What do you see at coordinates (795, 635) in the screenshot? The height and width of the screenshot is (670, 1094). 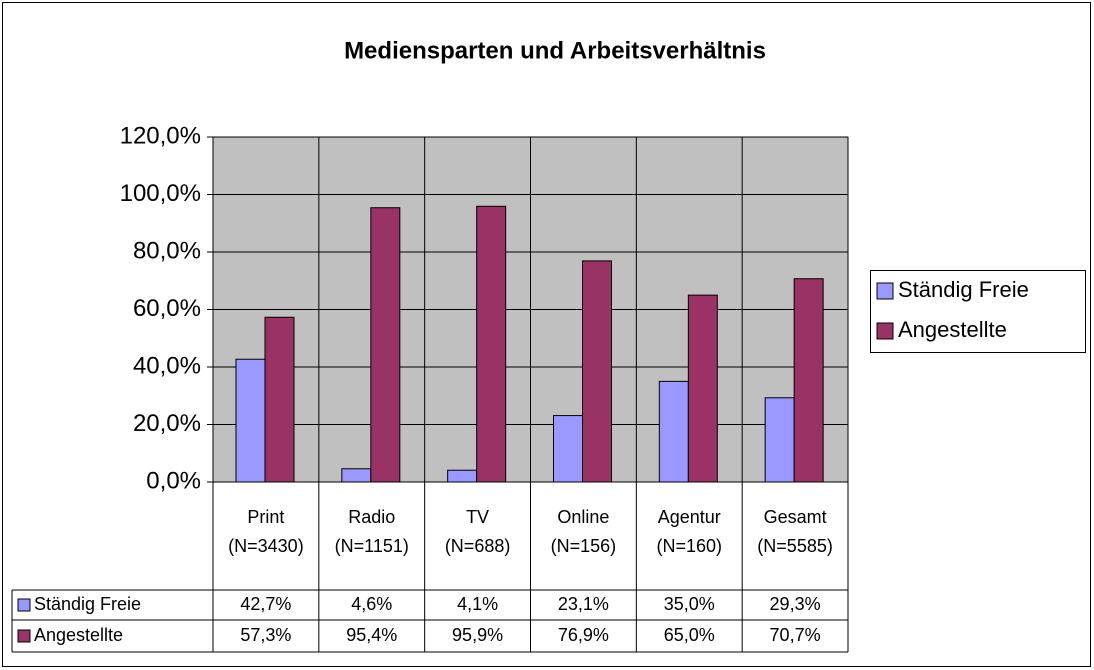 I see `table-value: 70,7%` at bounding box center [795, 635].